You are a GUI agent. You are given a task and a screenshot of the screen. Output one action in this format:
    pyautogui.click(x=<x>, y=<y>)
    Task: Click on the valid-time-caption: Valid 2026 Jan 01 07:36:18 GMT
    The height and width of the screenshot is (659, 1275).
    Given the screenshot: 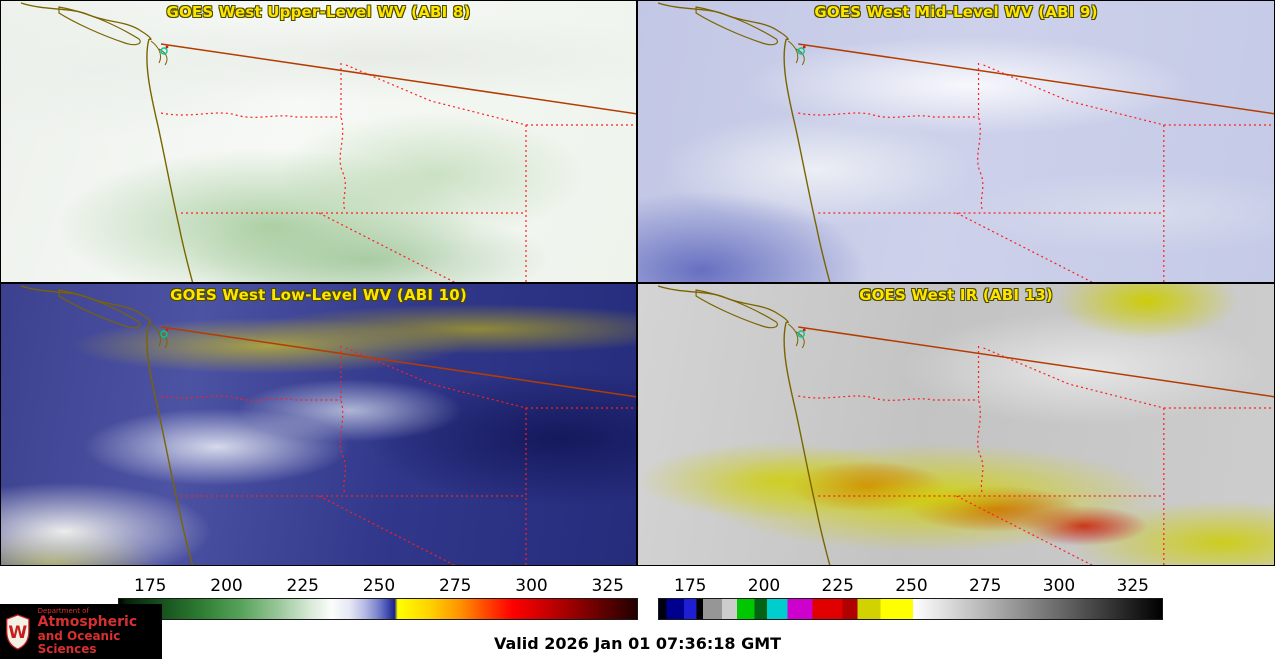 What is the action you would take?
    pyautogui.click(x=637, y=643)
    